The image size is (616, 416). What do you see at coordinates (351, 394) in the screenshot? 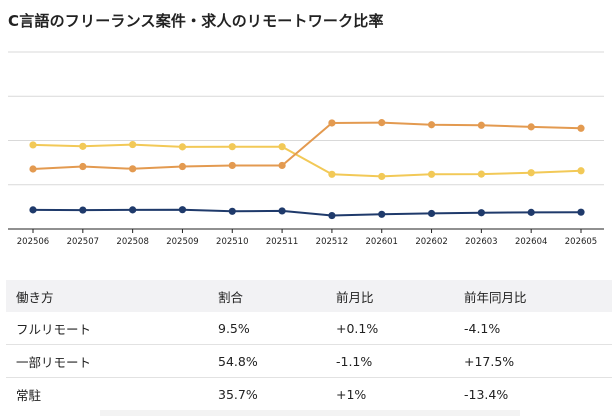
I see `cell-month-over-month: +1%` at bounding box center [351, 394].